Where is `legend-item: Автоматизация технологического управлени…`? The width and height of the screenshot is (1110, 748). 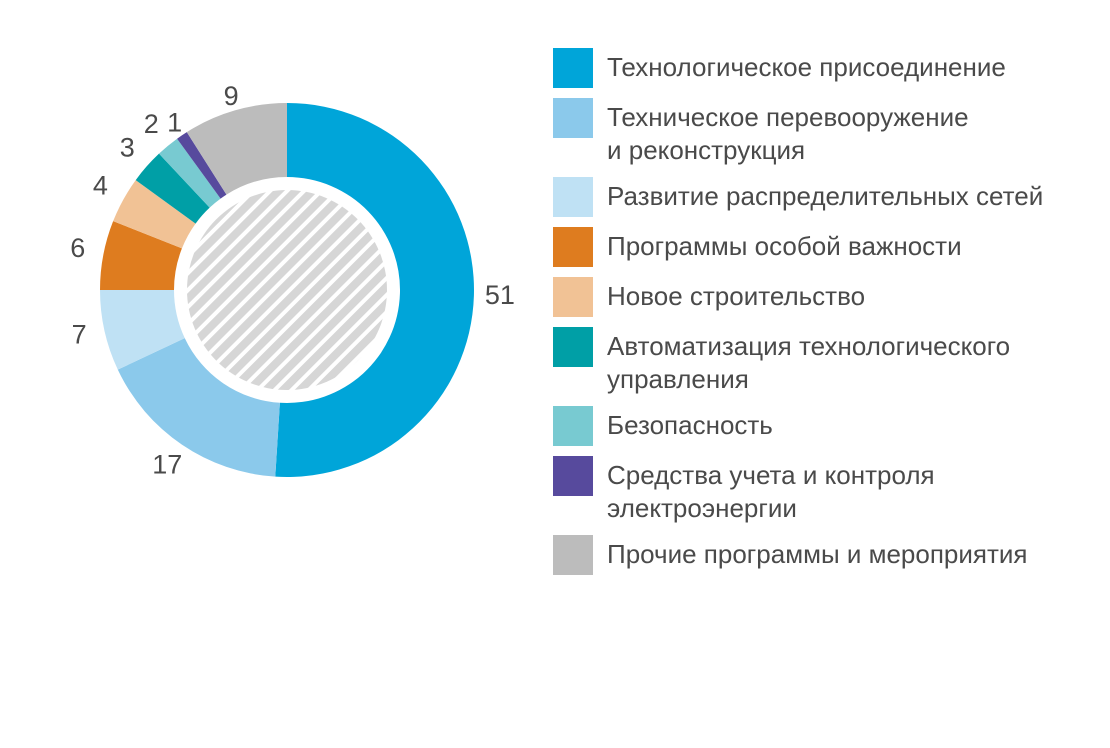 legend-item: Автоматизация технологического управлени… is located at coordinates (828, 361).